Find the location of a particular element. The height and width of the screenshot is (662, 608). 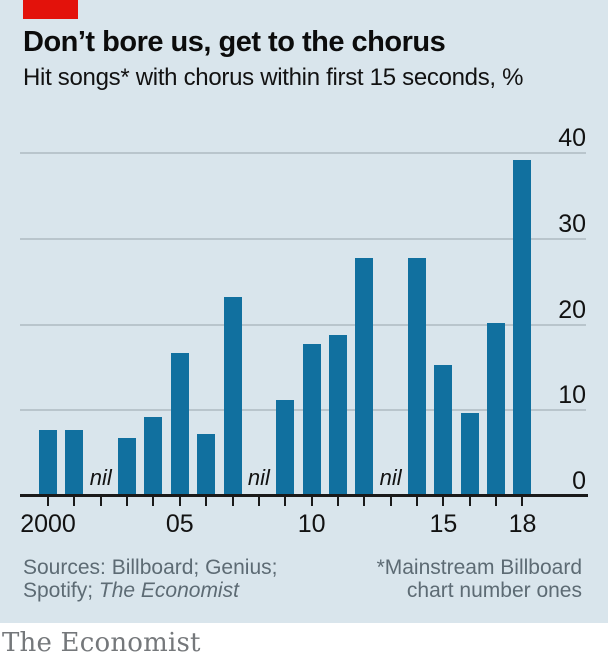

sources-line-2-prefix: Spotify; is located at coordinates (61, 590).